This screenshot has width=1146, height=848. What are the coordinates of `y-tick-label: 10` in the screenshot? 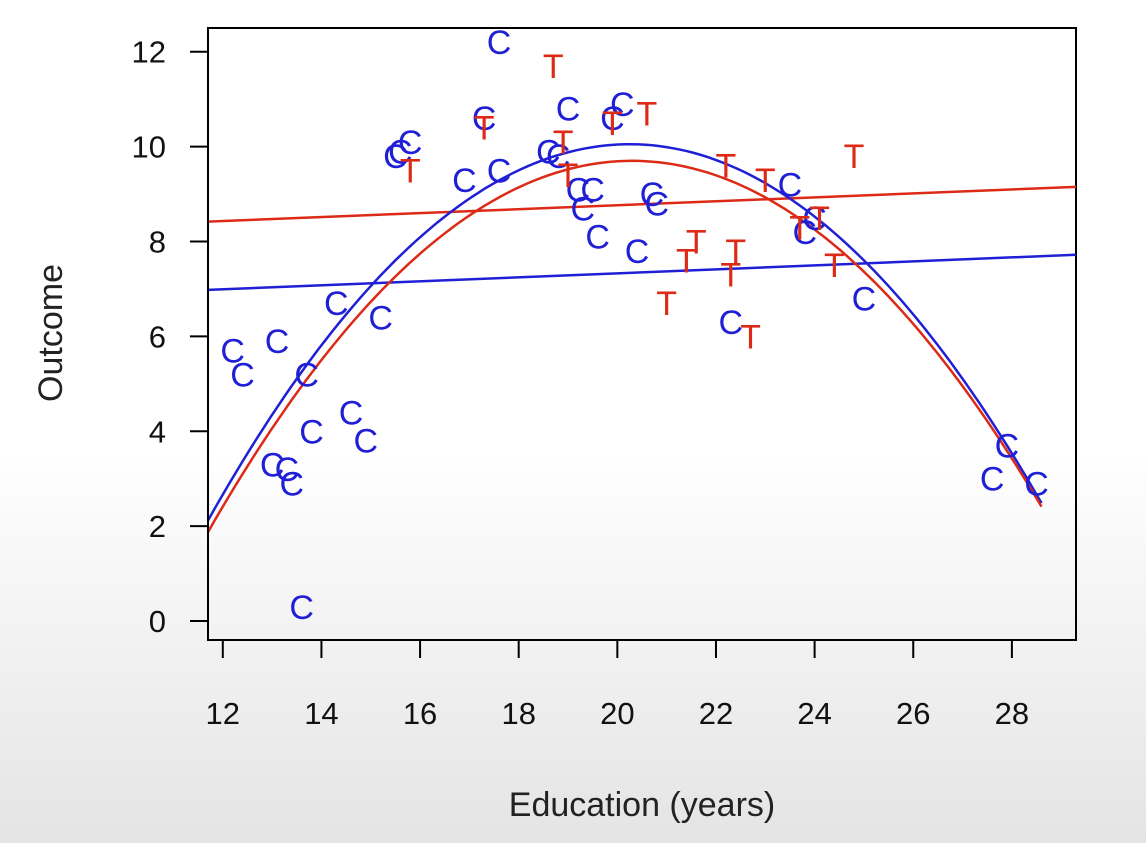 It's located at (149, 147).